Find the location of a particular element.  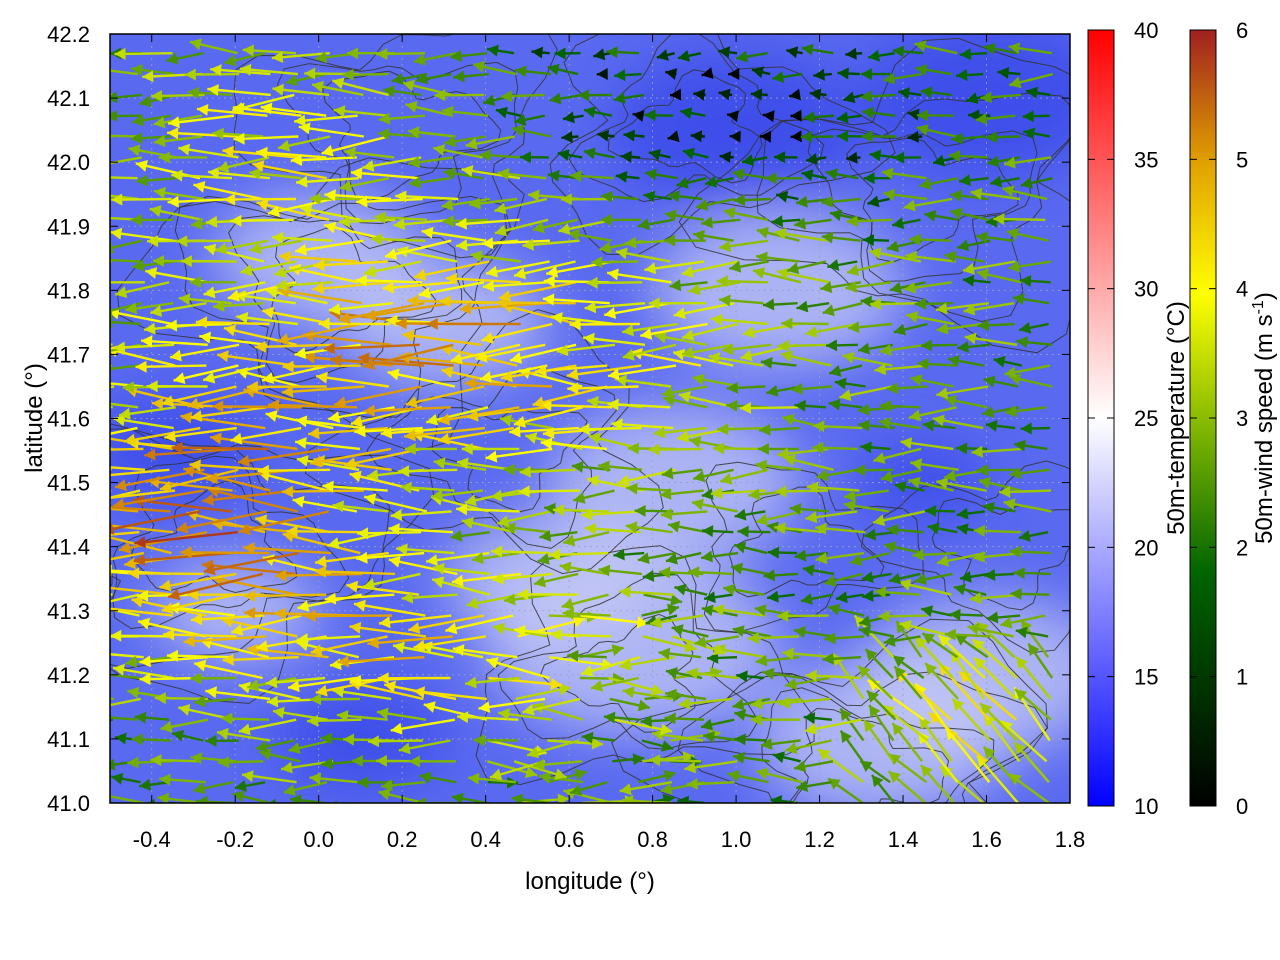

wind-colorbar-tick-label: 0 is located at coordinates (1242, 806).